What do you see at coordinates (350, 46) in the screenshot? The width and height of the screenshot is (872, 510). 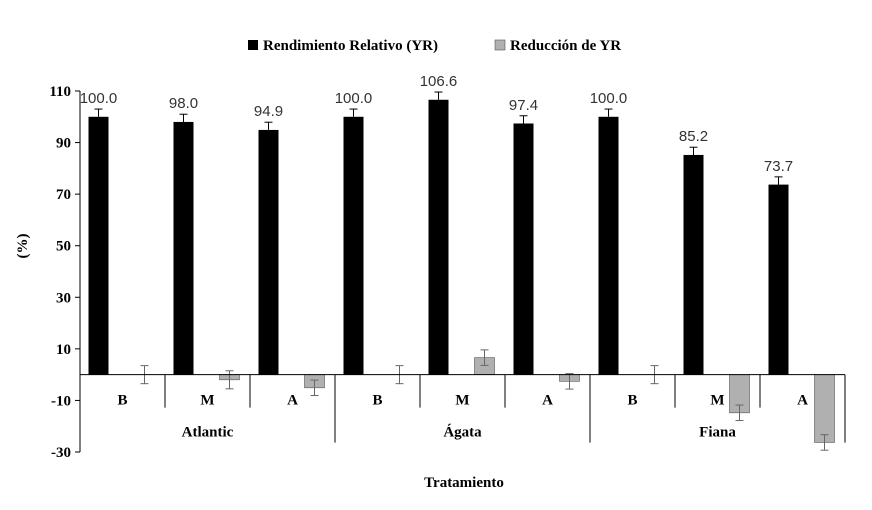 I see `legend-label-yr: Rendimiento Relativo (YR)` at bounding box center [350, 46].